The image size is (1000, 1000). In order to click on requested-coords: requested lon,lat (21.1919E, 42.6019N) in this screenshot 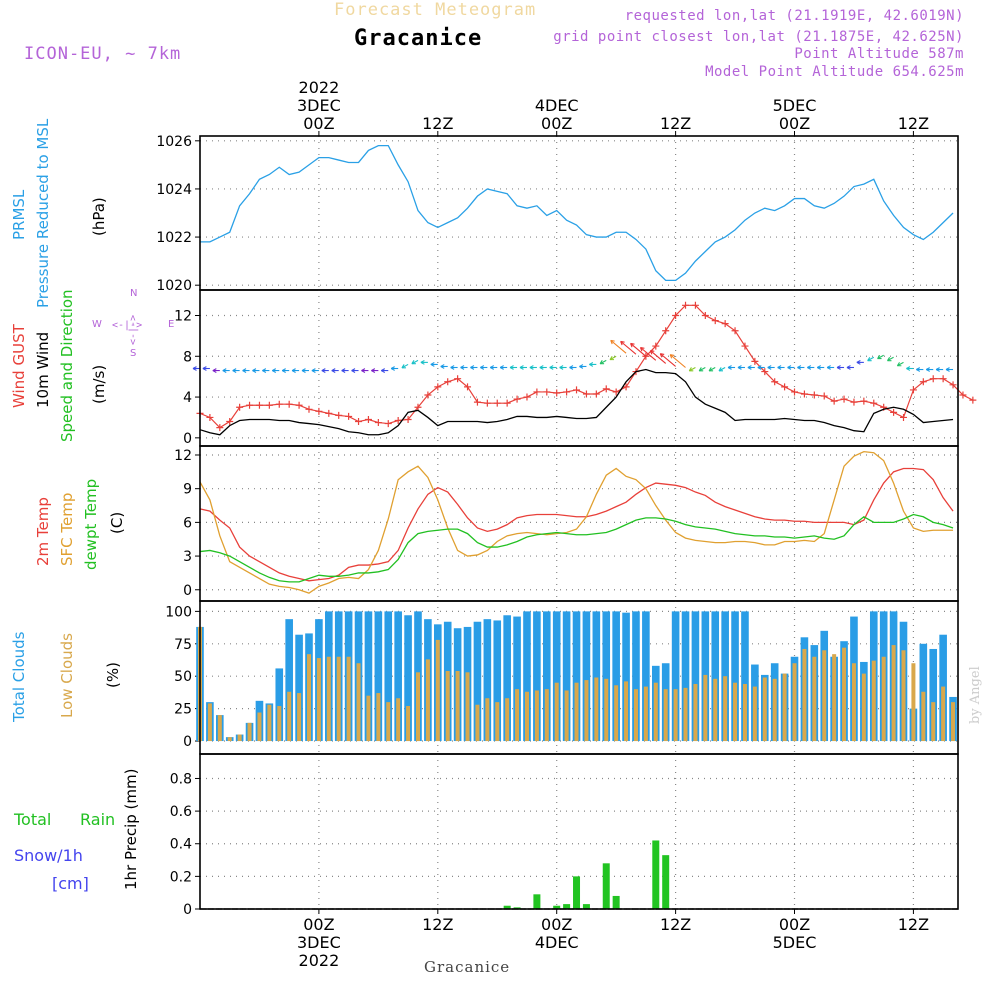, I will do `click(794, 16)`.